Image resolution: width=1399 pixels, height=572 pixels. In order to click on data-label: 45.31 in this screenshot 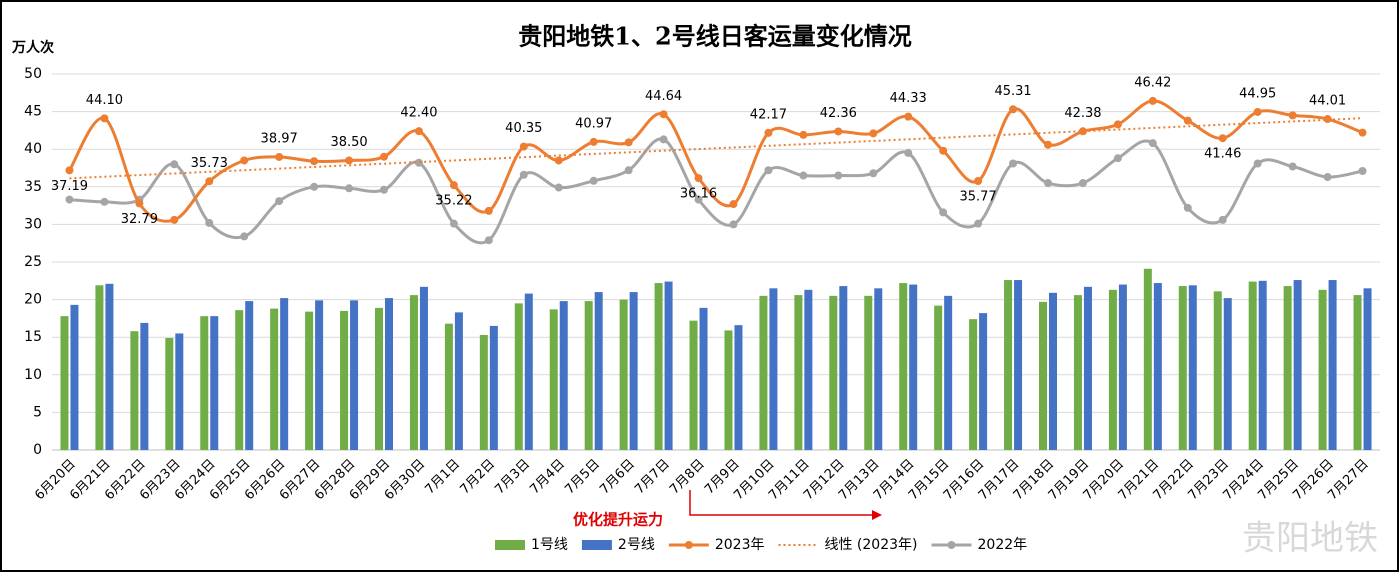, I will do `click(1012, 91)`.